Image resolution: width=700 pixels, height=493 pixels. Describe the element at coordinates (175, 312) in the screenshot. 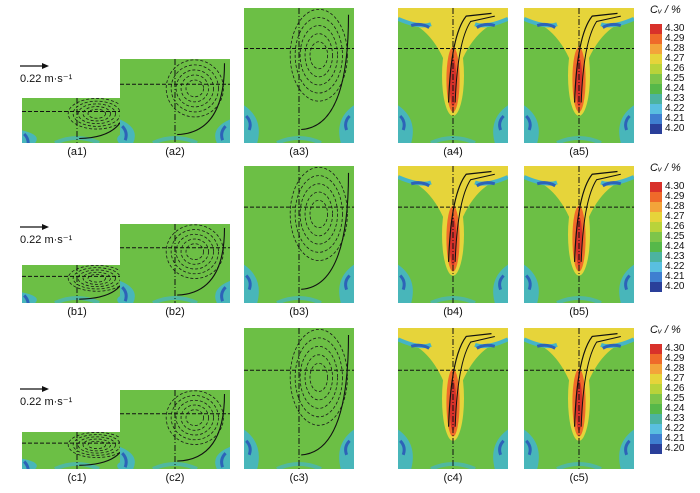

I see `panel-caption: (b2)` at that location.